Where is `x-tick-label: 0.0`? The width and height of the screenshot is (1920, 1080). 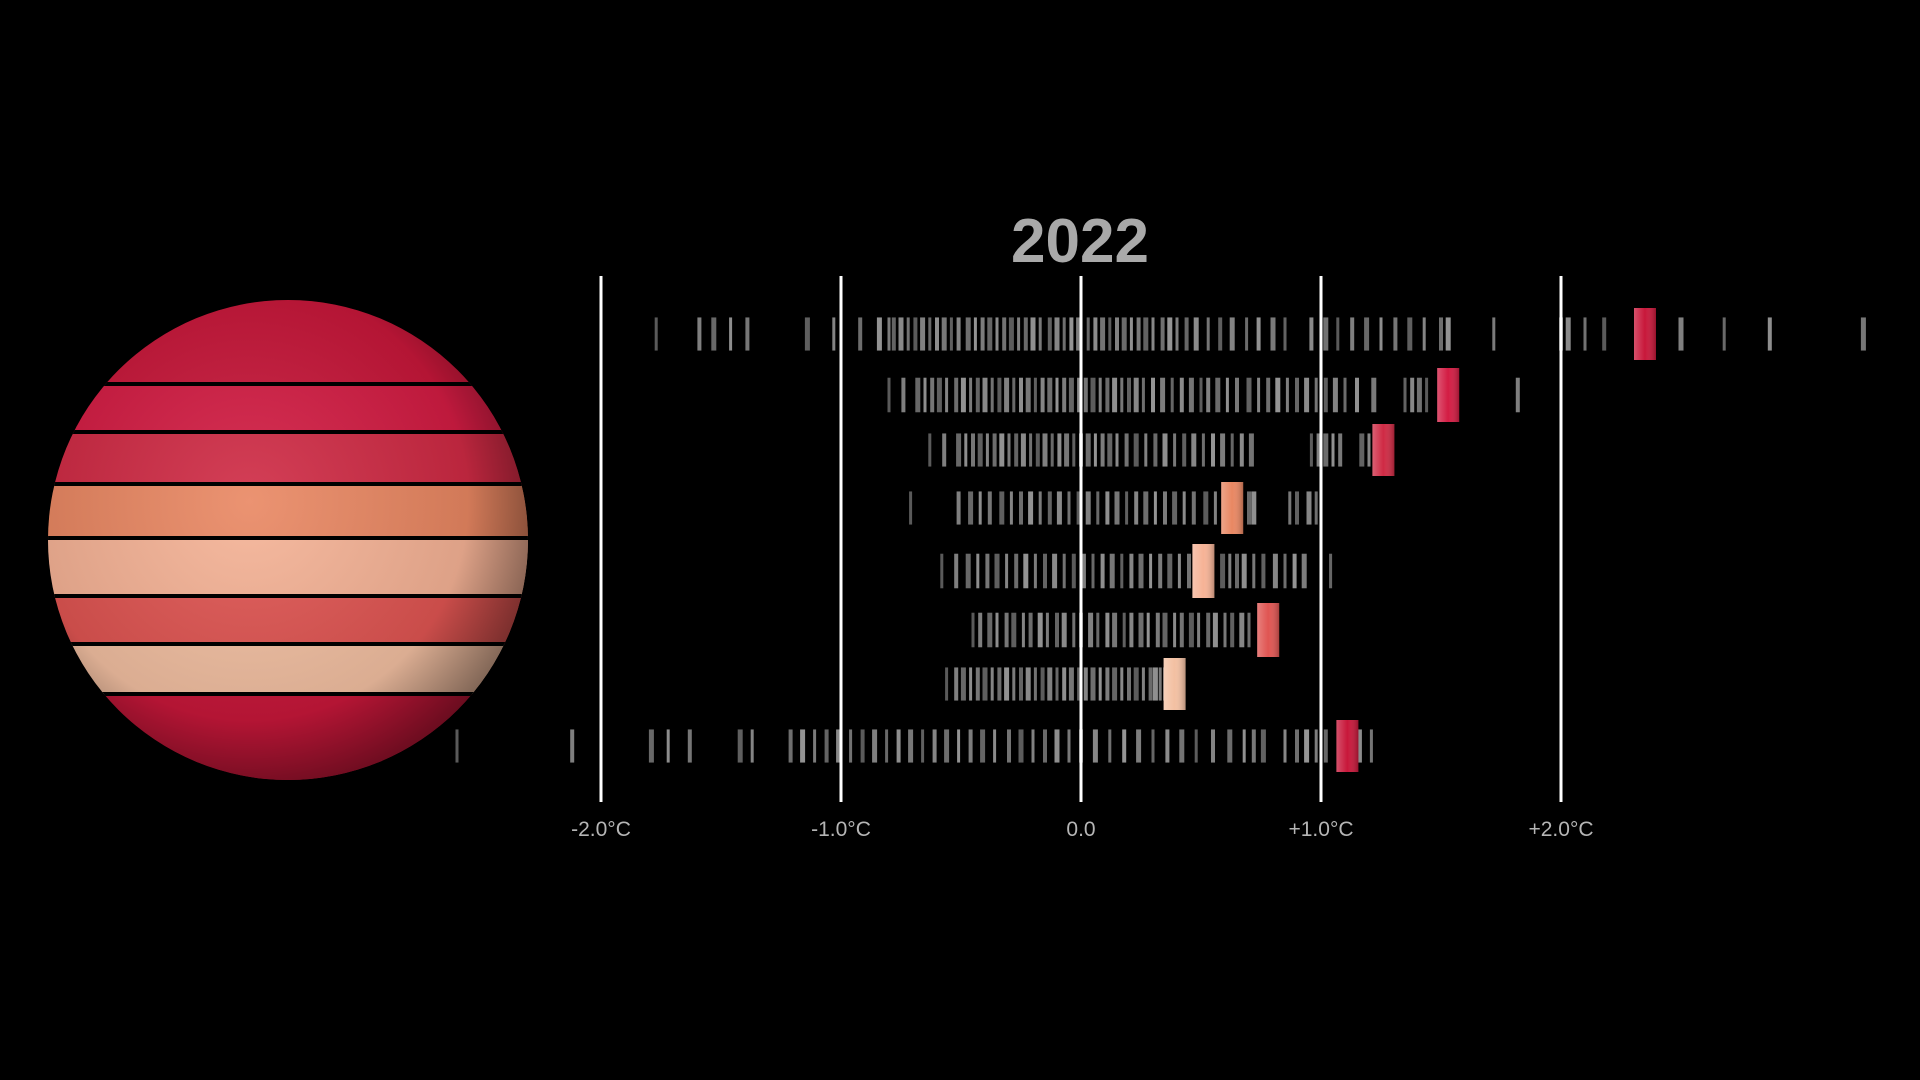 x-tick-label: 0.0 is located at coordinates (1080, 829).